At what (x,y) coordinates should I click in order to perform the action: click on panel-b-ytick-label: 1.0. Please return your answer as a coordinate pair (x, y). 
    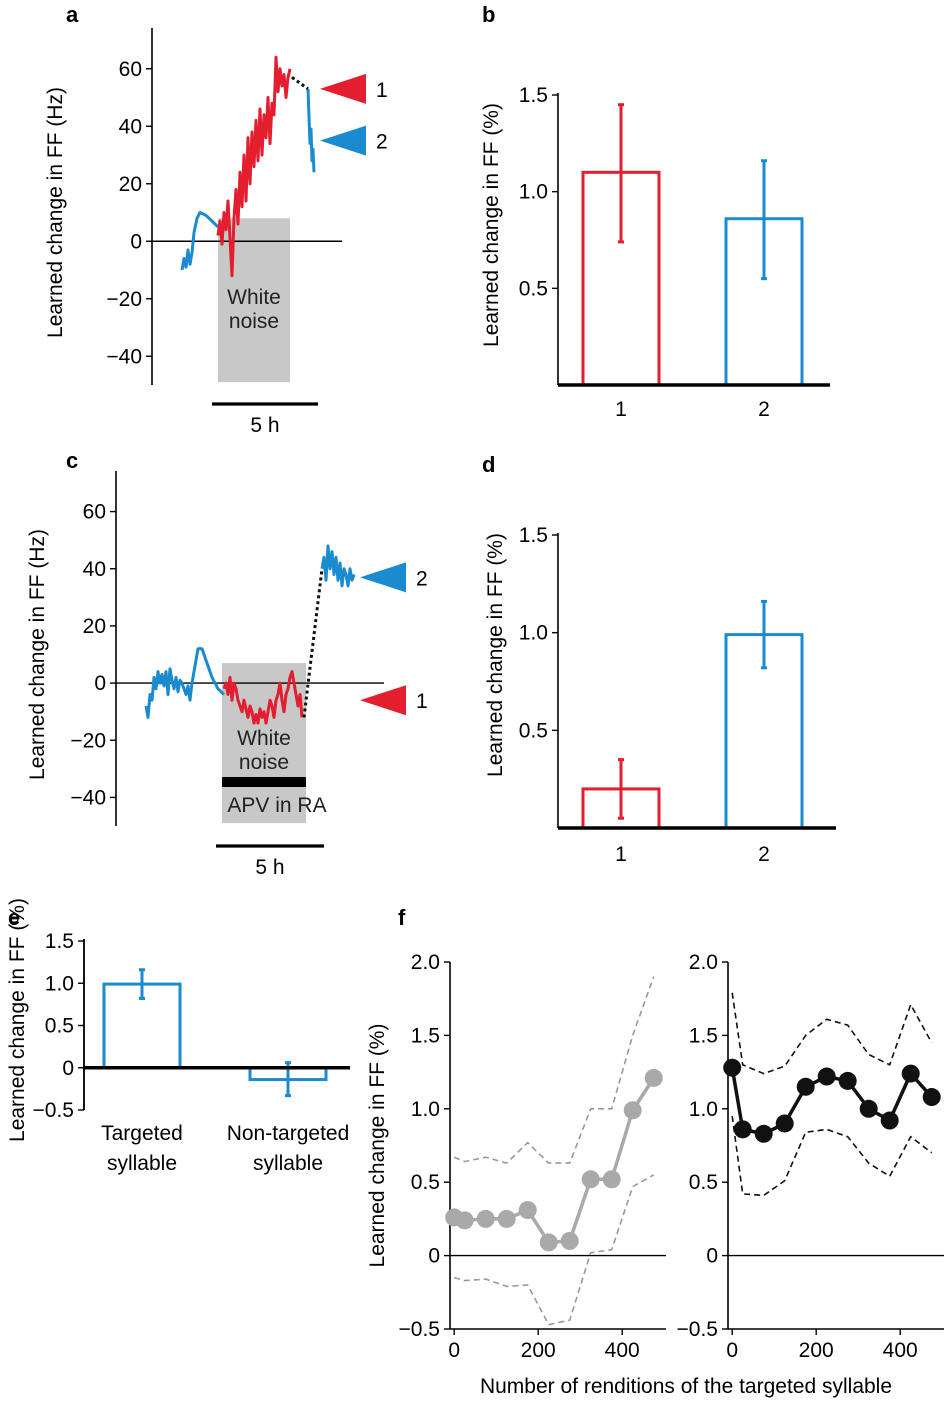
    Looking at the image, I should click on (533, 192).